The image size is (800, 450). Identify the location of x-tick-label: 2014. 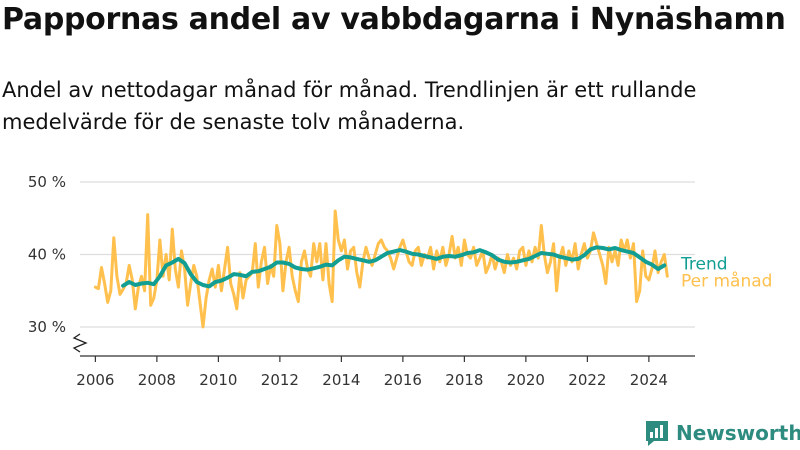
(341, 380).